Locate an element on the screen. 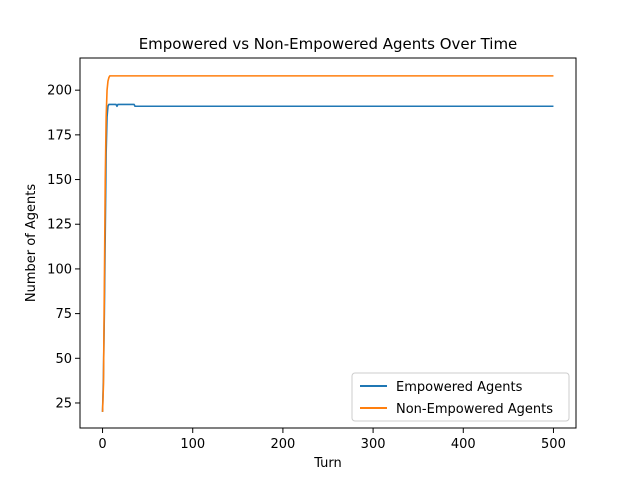 The image size is (640, 480). y-axis-label: Number of Agents is located at coordinates (31, 243).